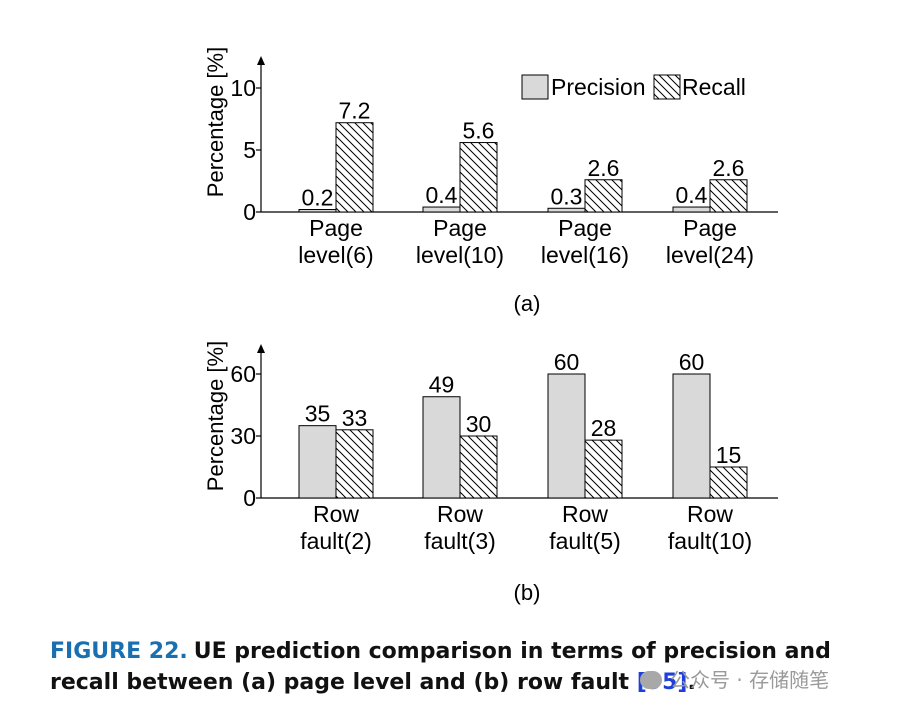 This screenshot has width=914, height=716. Describe the element at coordinates (714, 87) in the screenshot. I see `legend-recall-label: Recall` at that location.